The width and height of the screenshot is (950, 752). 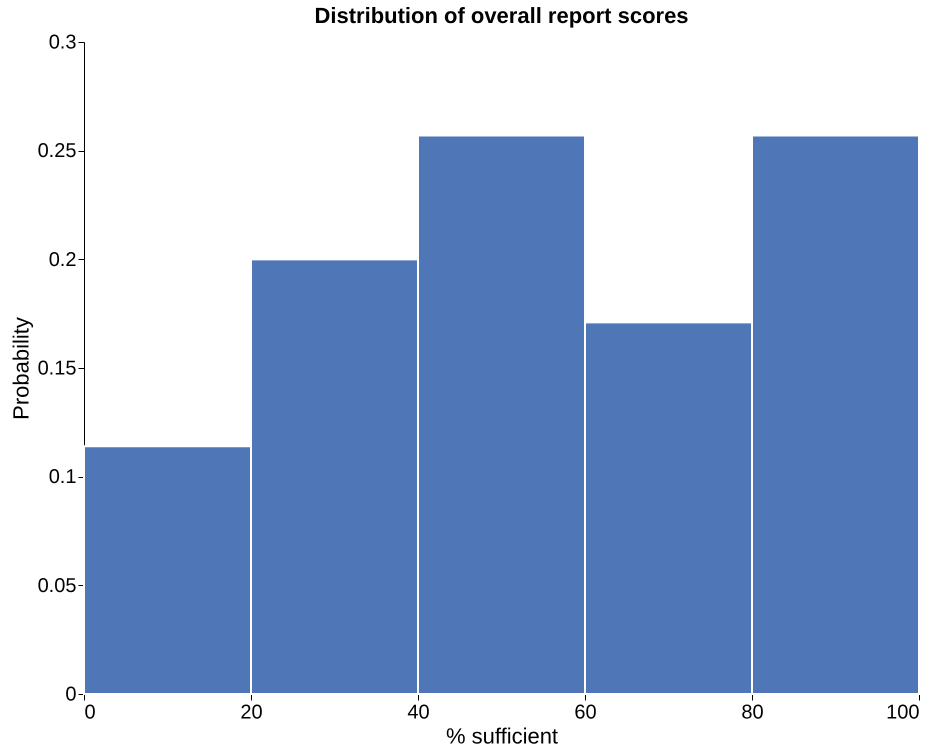 I want to click on y-tick-label: 0, so click(x=70, y=695).